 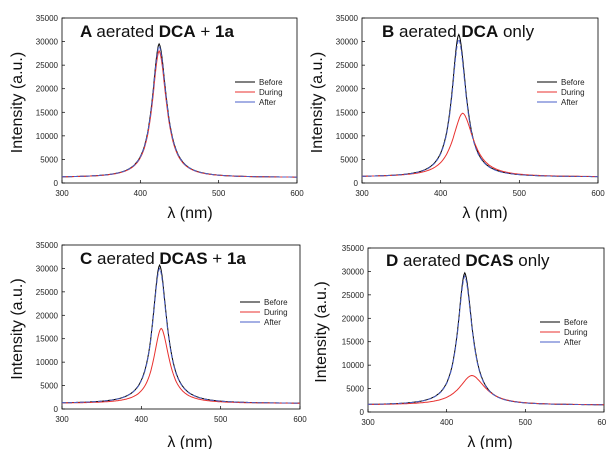 I want to click on panel-title: A aerated DCA + 1a, so click(x=157, y=31).